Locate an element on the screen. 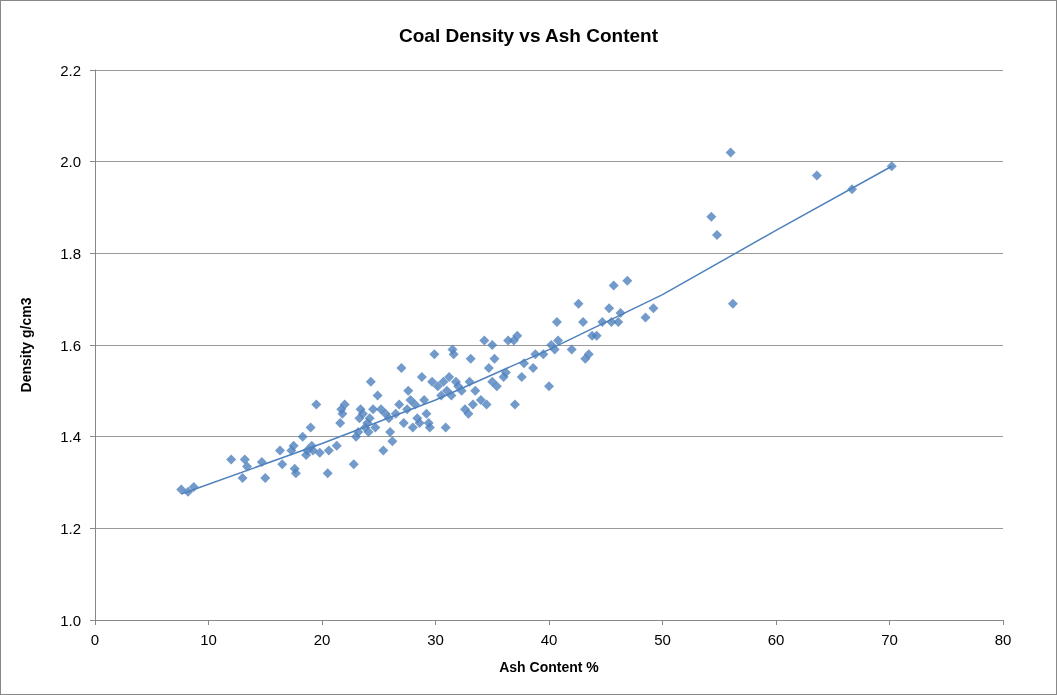  x-tick-label: 50 is located at coordinates (662, 639).